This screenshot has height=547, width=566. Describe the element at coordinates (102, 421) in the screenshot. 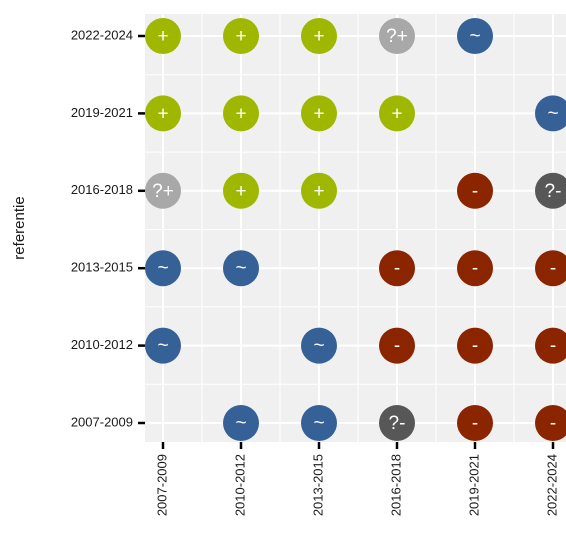

I see `y-tick-label: 2007-2009` at that location.